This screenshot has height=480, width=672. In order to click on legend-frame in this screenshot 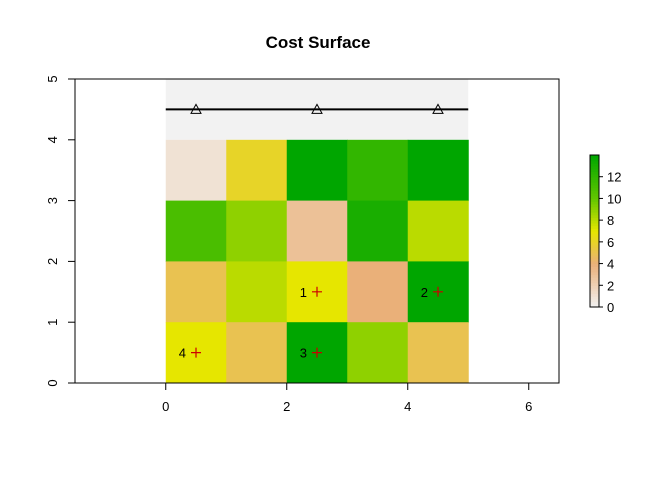, I will do `click(594, 231)`.